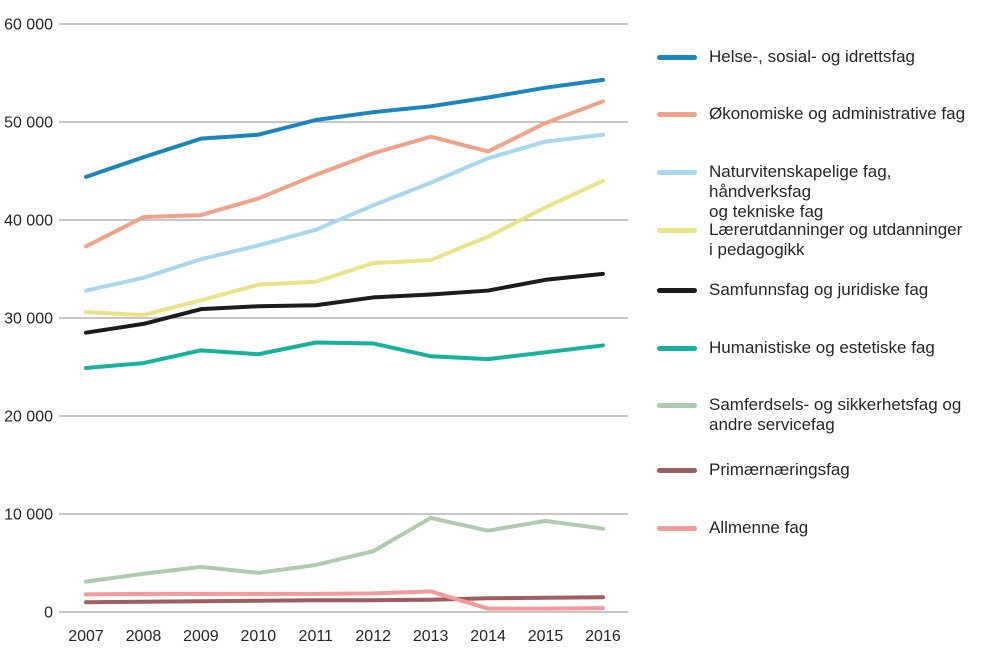 The width and height of the screenshot is (1000, 657). What do you see at coordinates (603, 636) in the screenshot?
I see `x-axis-tick-label: 2016` at bounding box center [603, 636].